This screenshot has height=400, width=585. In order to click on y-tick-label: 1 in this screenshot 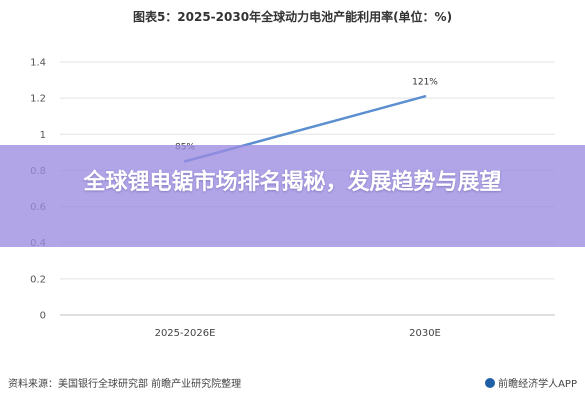, I will do `click(43, 135)`.